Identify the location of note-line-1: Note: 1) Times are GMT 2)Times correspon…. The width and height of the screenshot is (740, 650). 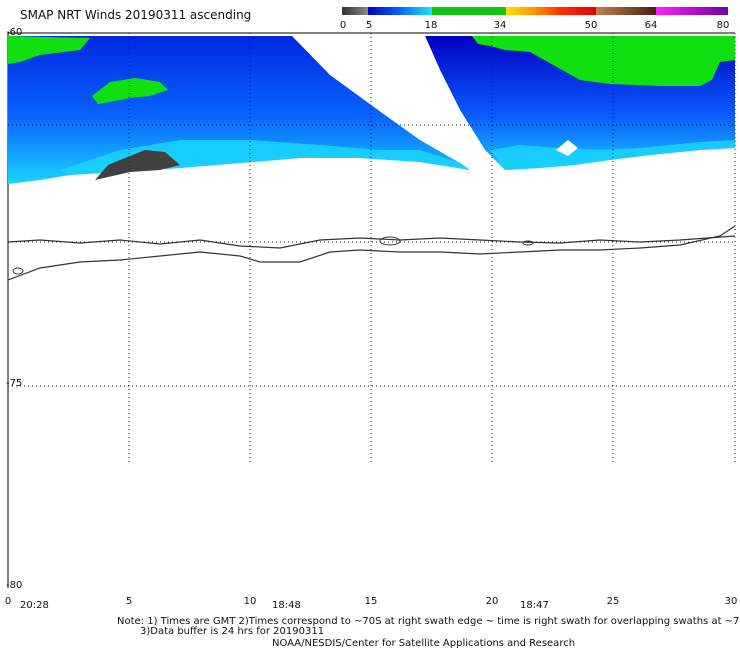
(428, 621).